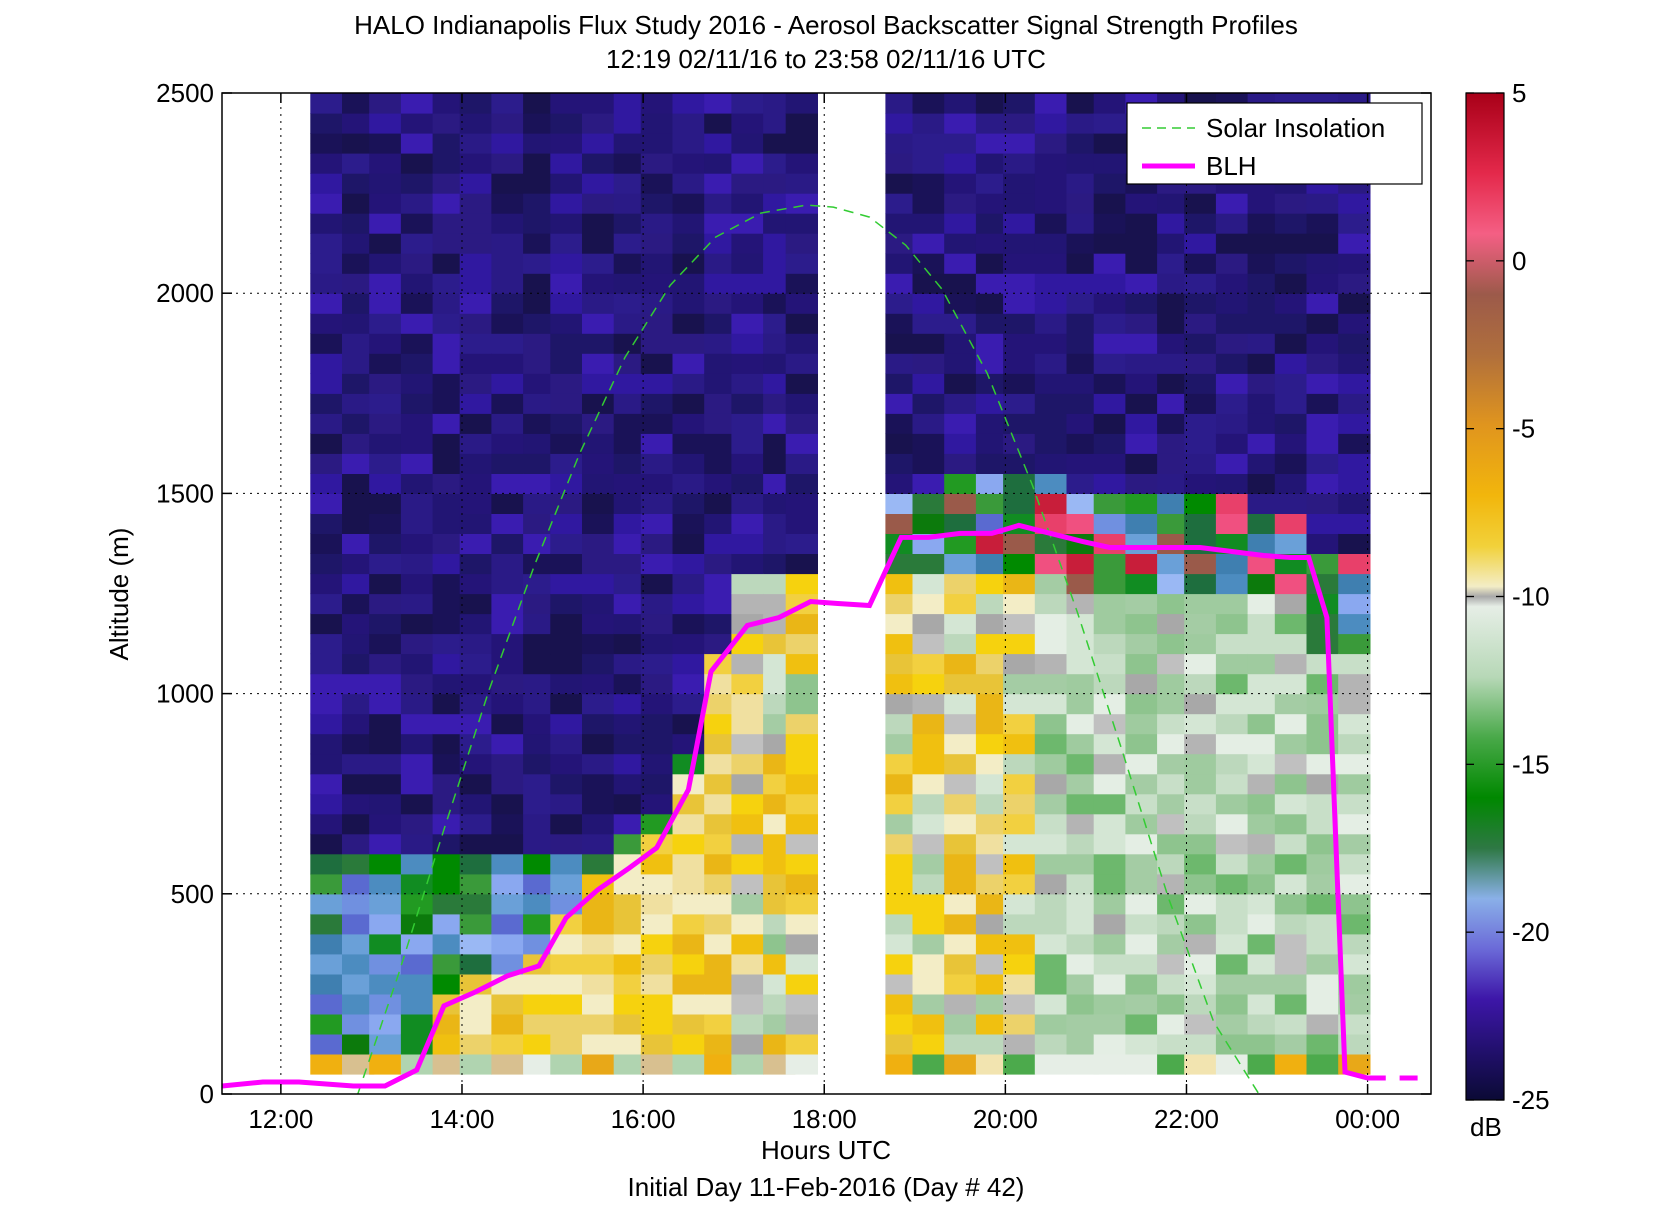 The width and height of the screenshot is (1679, 1216). What do you see at coordinates (1523, 429) in the screenshot?
I see `colorbar-tick-label: -5` at bounding box center [1523, 429].